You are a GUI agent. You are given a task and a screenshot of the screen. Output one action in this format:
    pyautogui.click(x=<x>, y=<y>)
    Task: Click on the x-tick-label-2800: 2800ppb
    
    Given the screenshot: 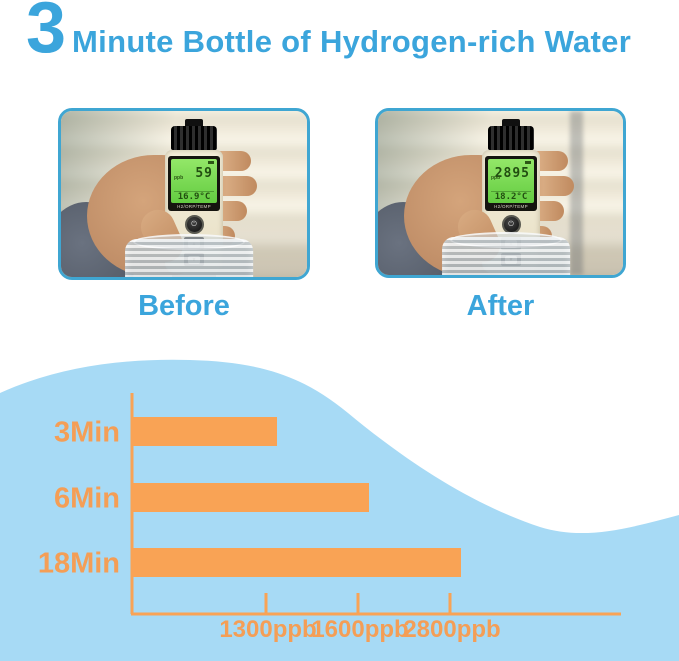 What is the action you would take?
    pyautogui.click(x=451, y=629)
    